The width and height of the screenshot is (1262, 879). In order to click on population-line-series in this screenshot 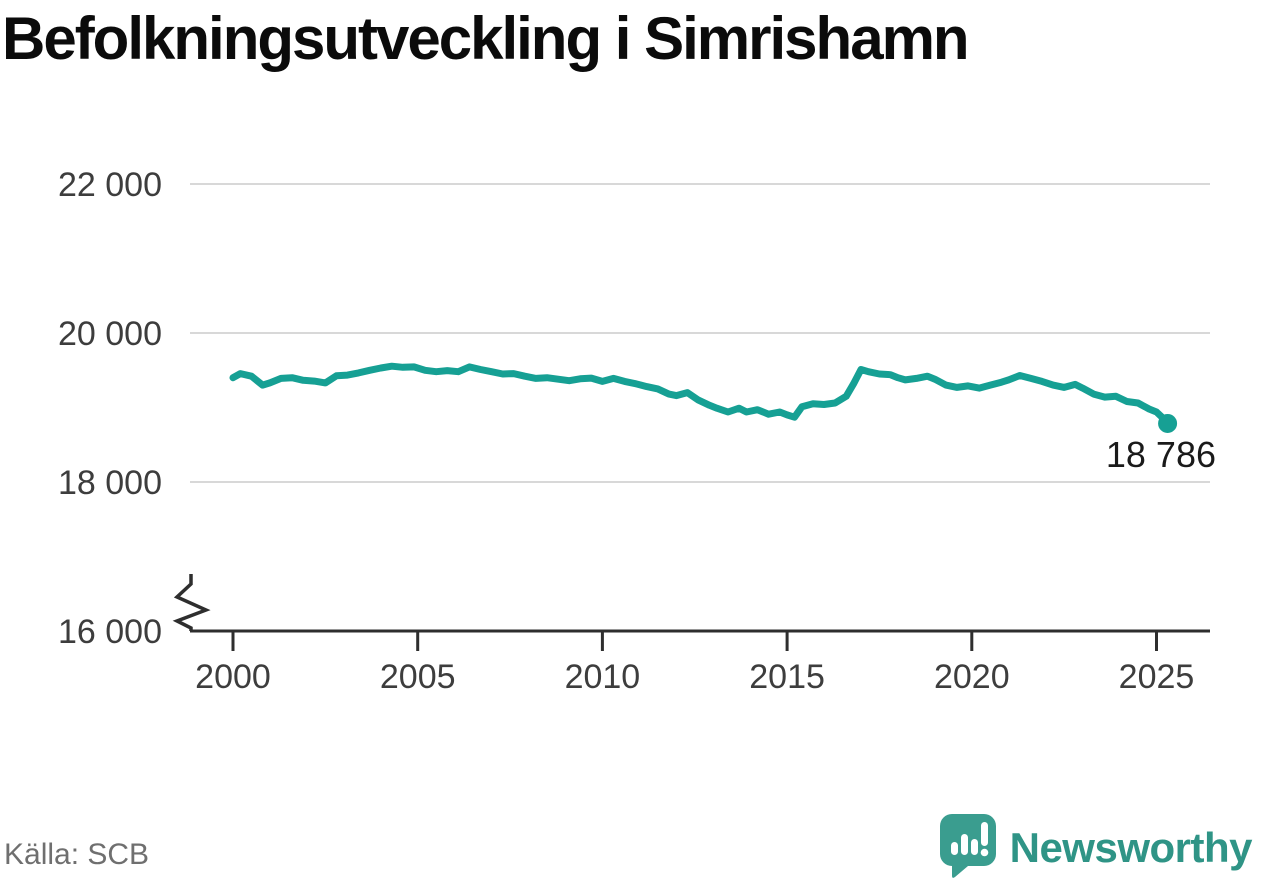, I will do `click(700, 394)`.